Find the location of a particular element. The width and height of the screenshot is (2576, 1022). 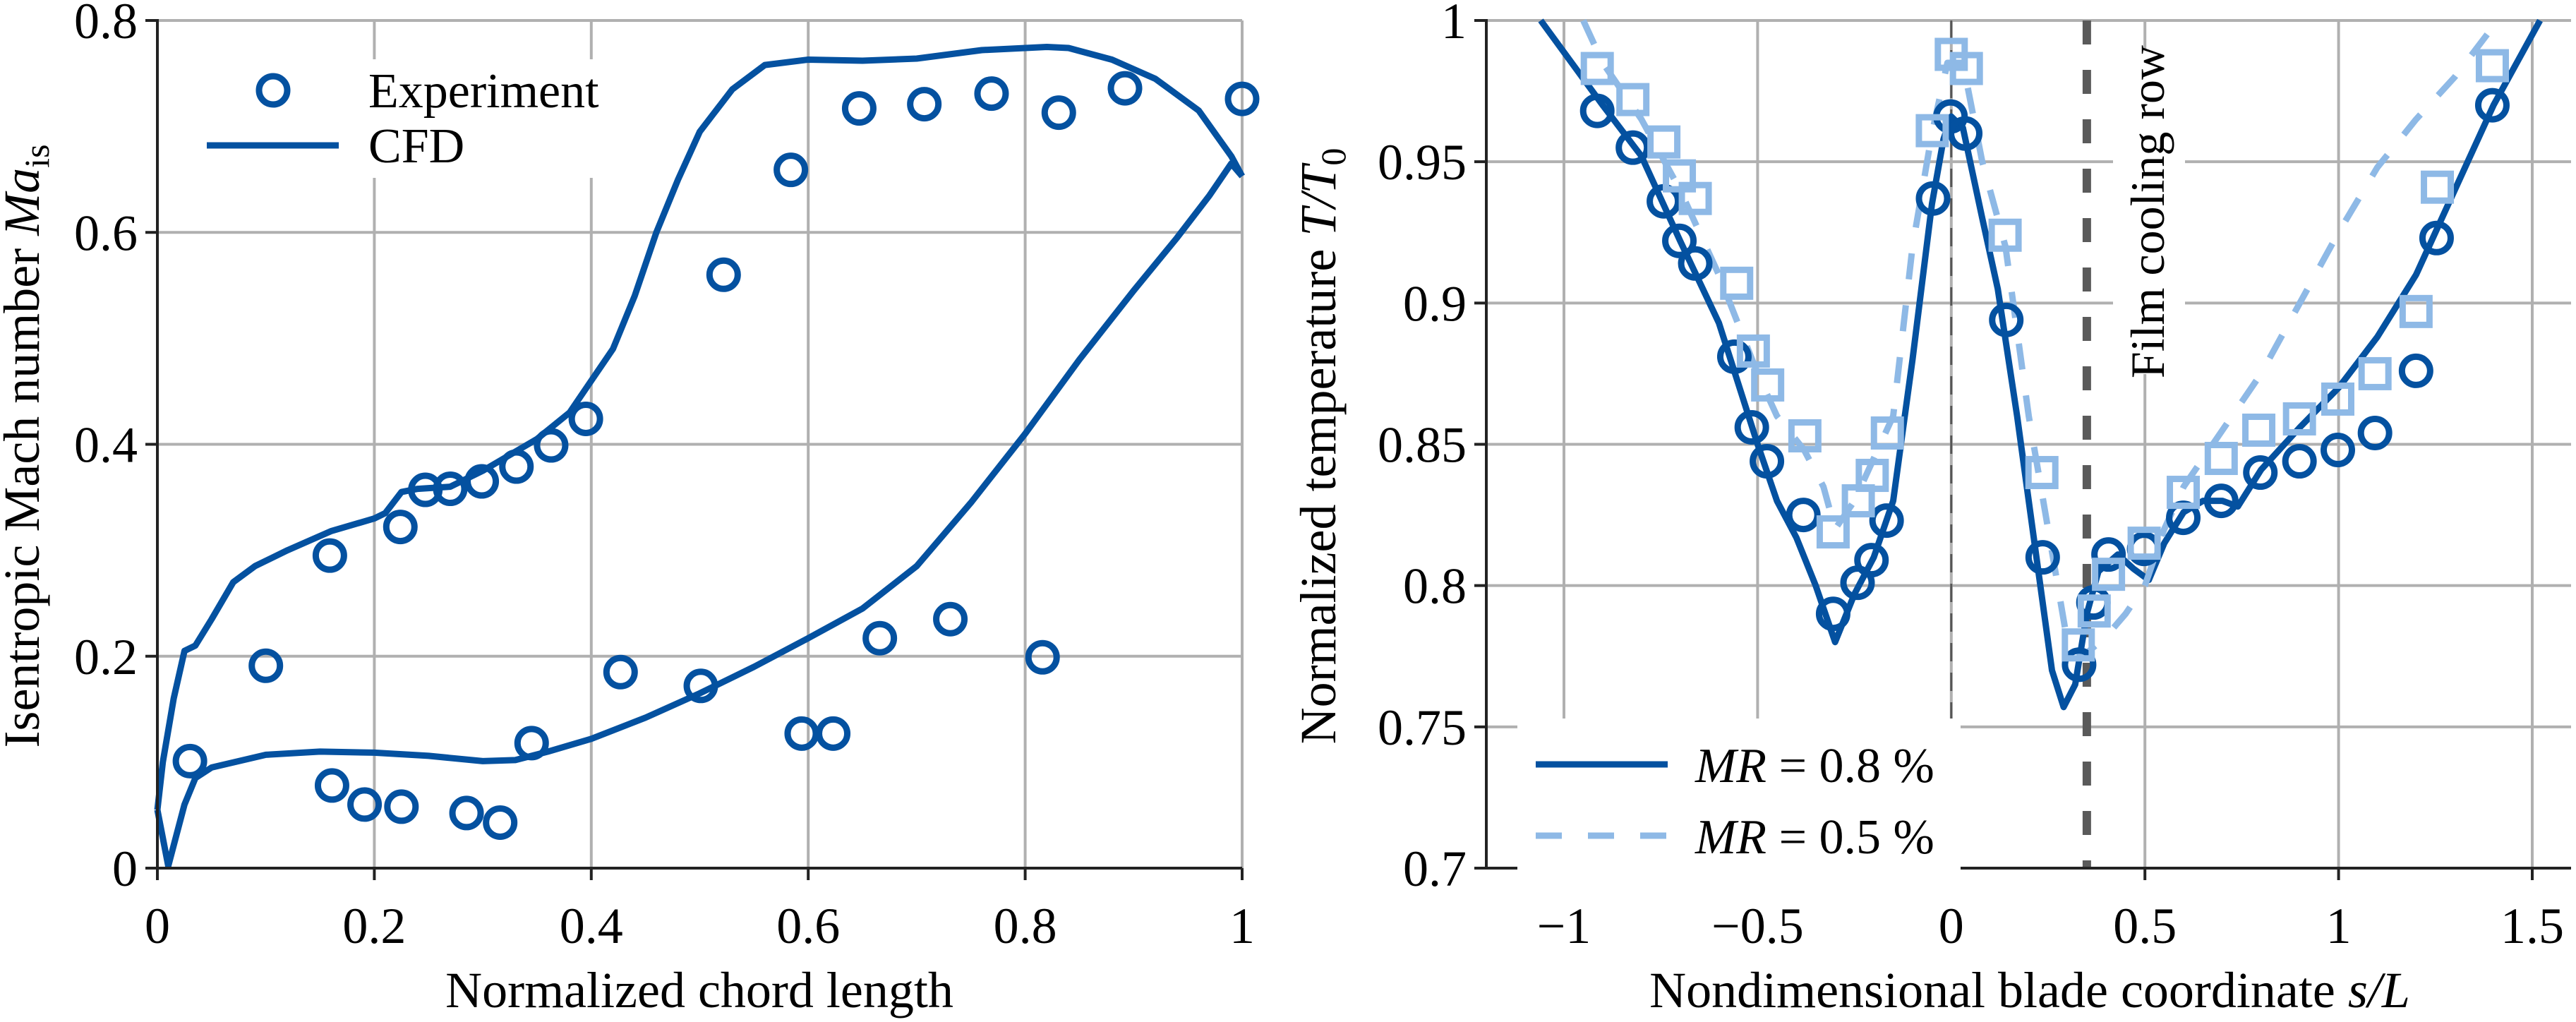

x-axis-label-symbol: s/L is located at coordinates (2379, 990).